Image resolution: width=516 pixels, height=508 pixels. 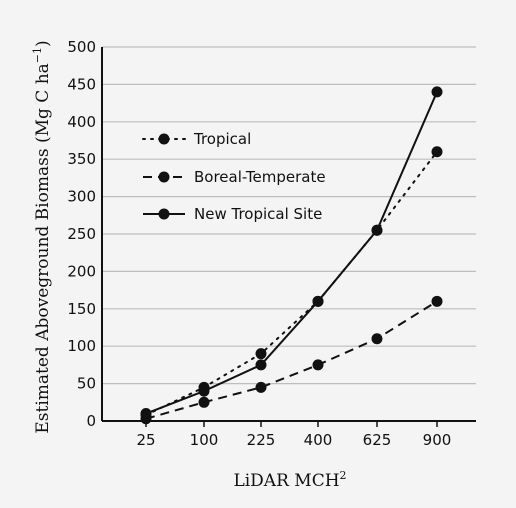 What do you see at coordinates (37, 55) in the screenshot?
I see `y-axis-title-superscript: −1` at bounding box center [37, 55].